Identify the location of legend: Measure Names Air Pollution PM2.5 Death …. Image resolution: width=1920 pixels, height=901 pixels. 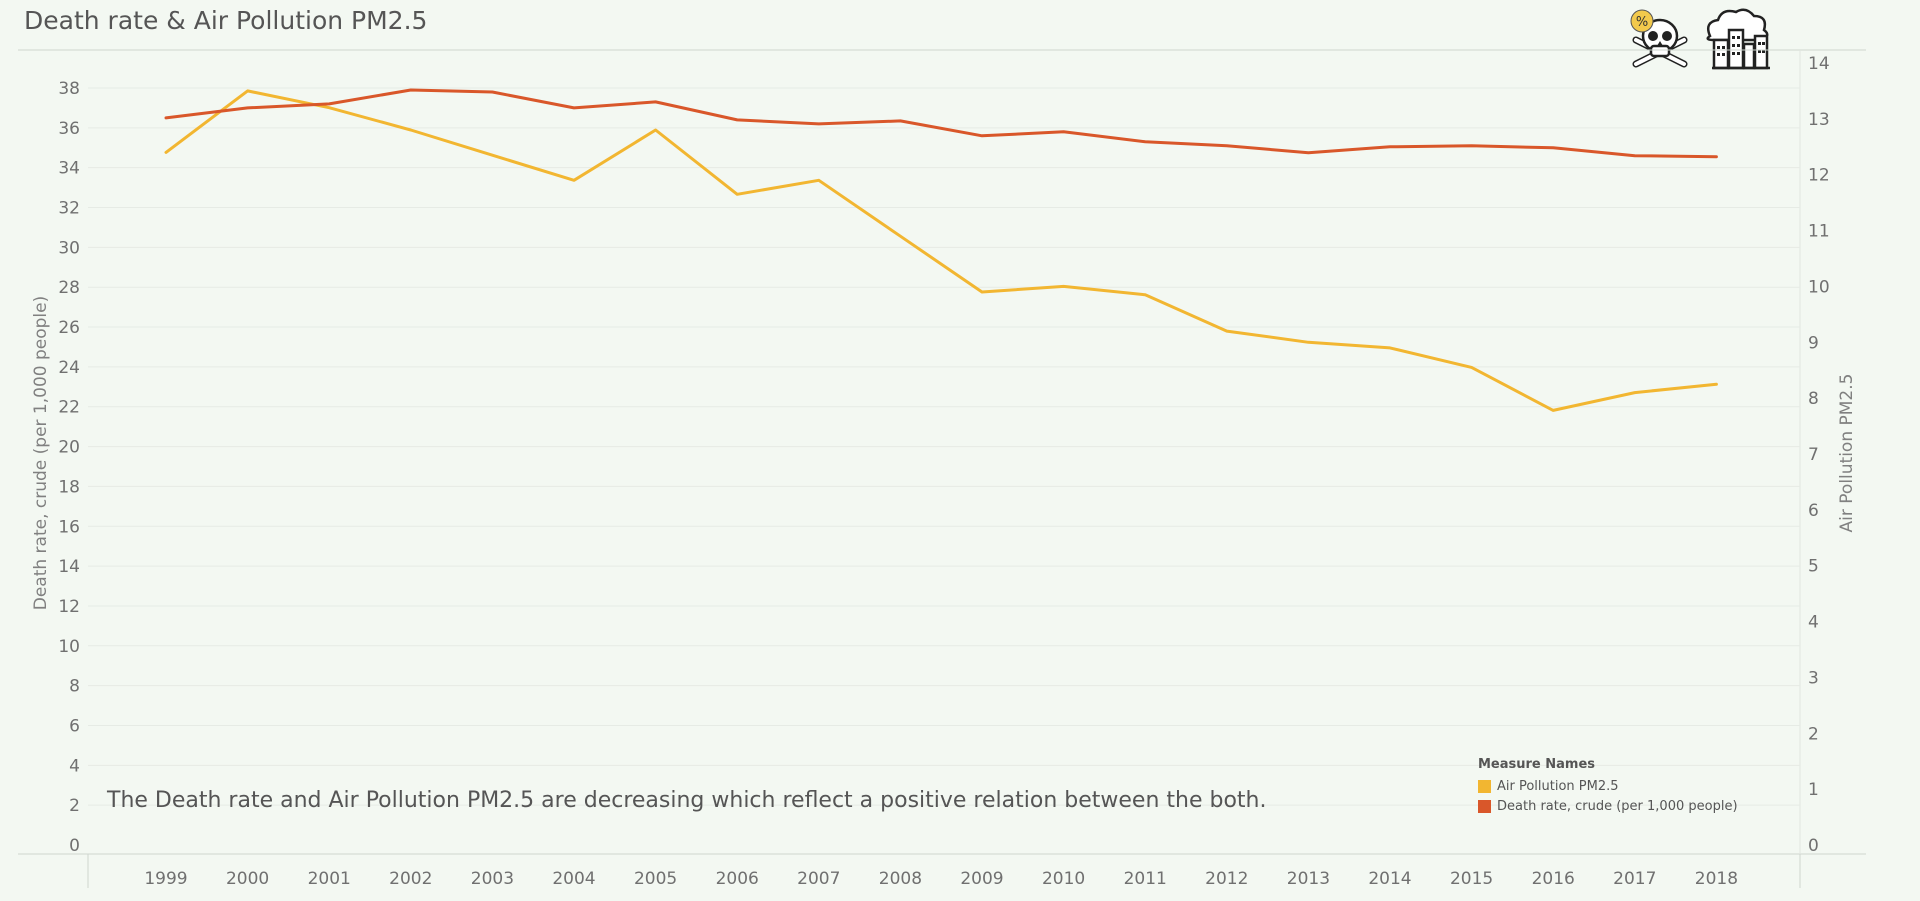
(1608, 786).